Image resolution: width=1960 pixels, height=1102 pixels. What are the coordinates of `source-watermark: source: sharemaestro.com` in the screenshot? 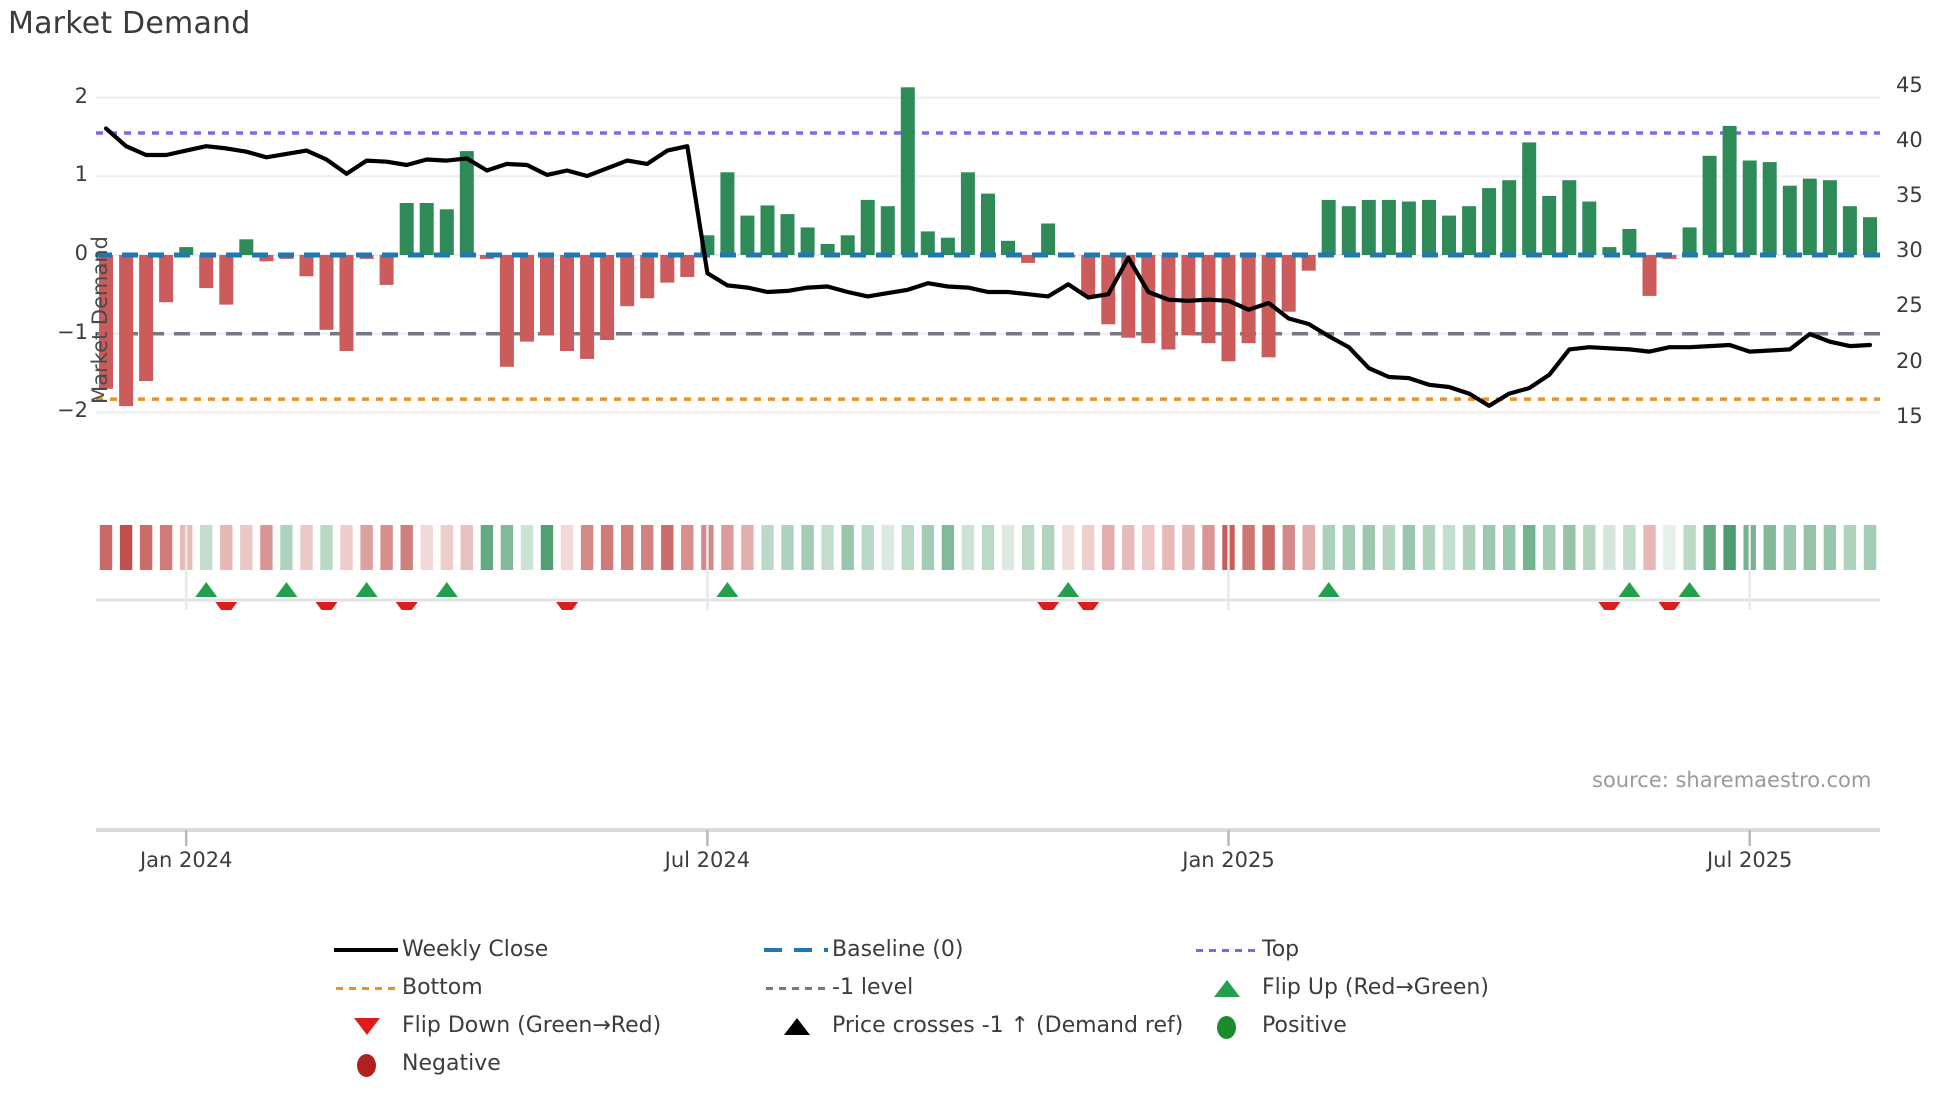 It's located at (1732, 780).